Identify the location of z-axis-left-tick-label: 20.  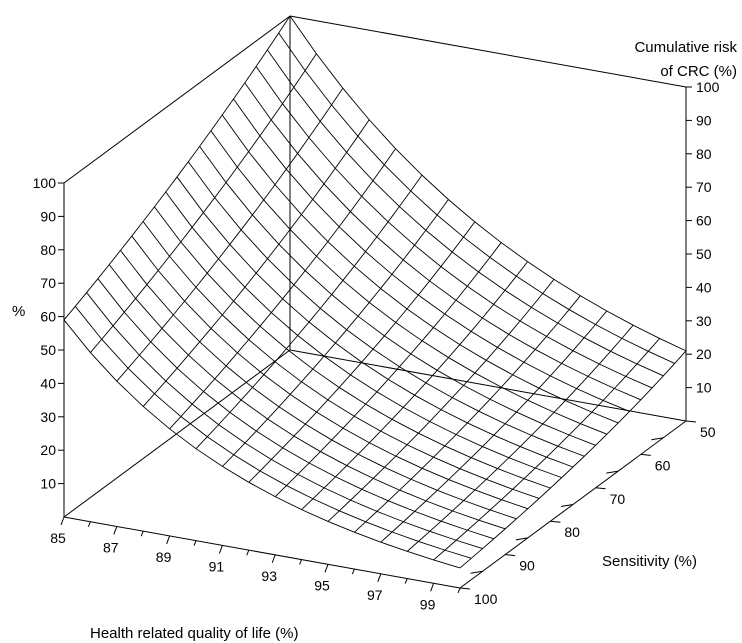
(48, 450).